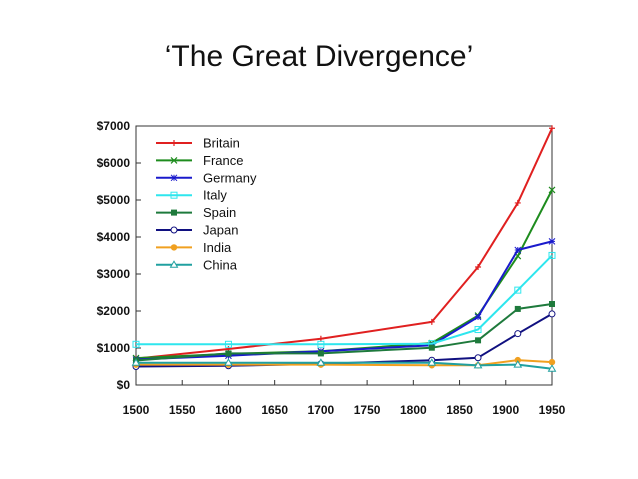 The image size is (638, 479). What do you see at coordinates (191, 195) in the screenshot?
I see `legend-item-italy: Italy` at bounding box center [191, 195].